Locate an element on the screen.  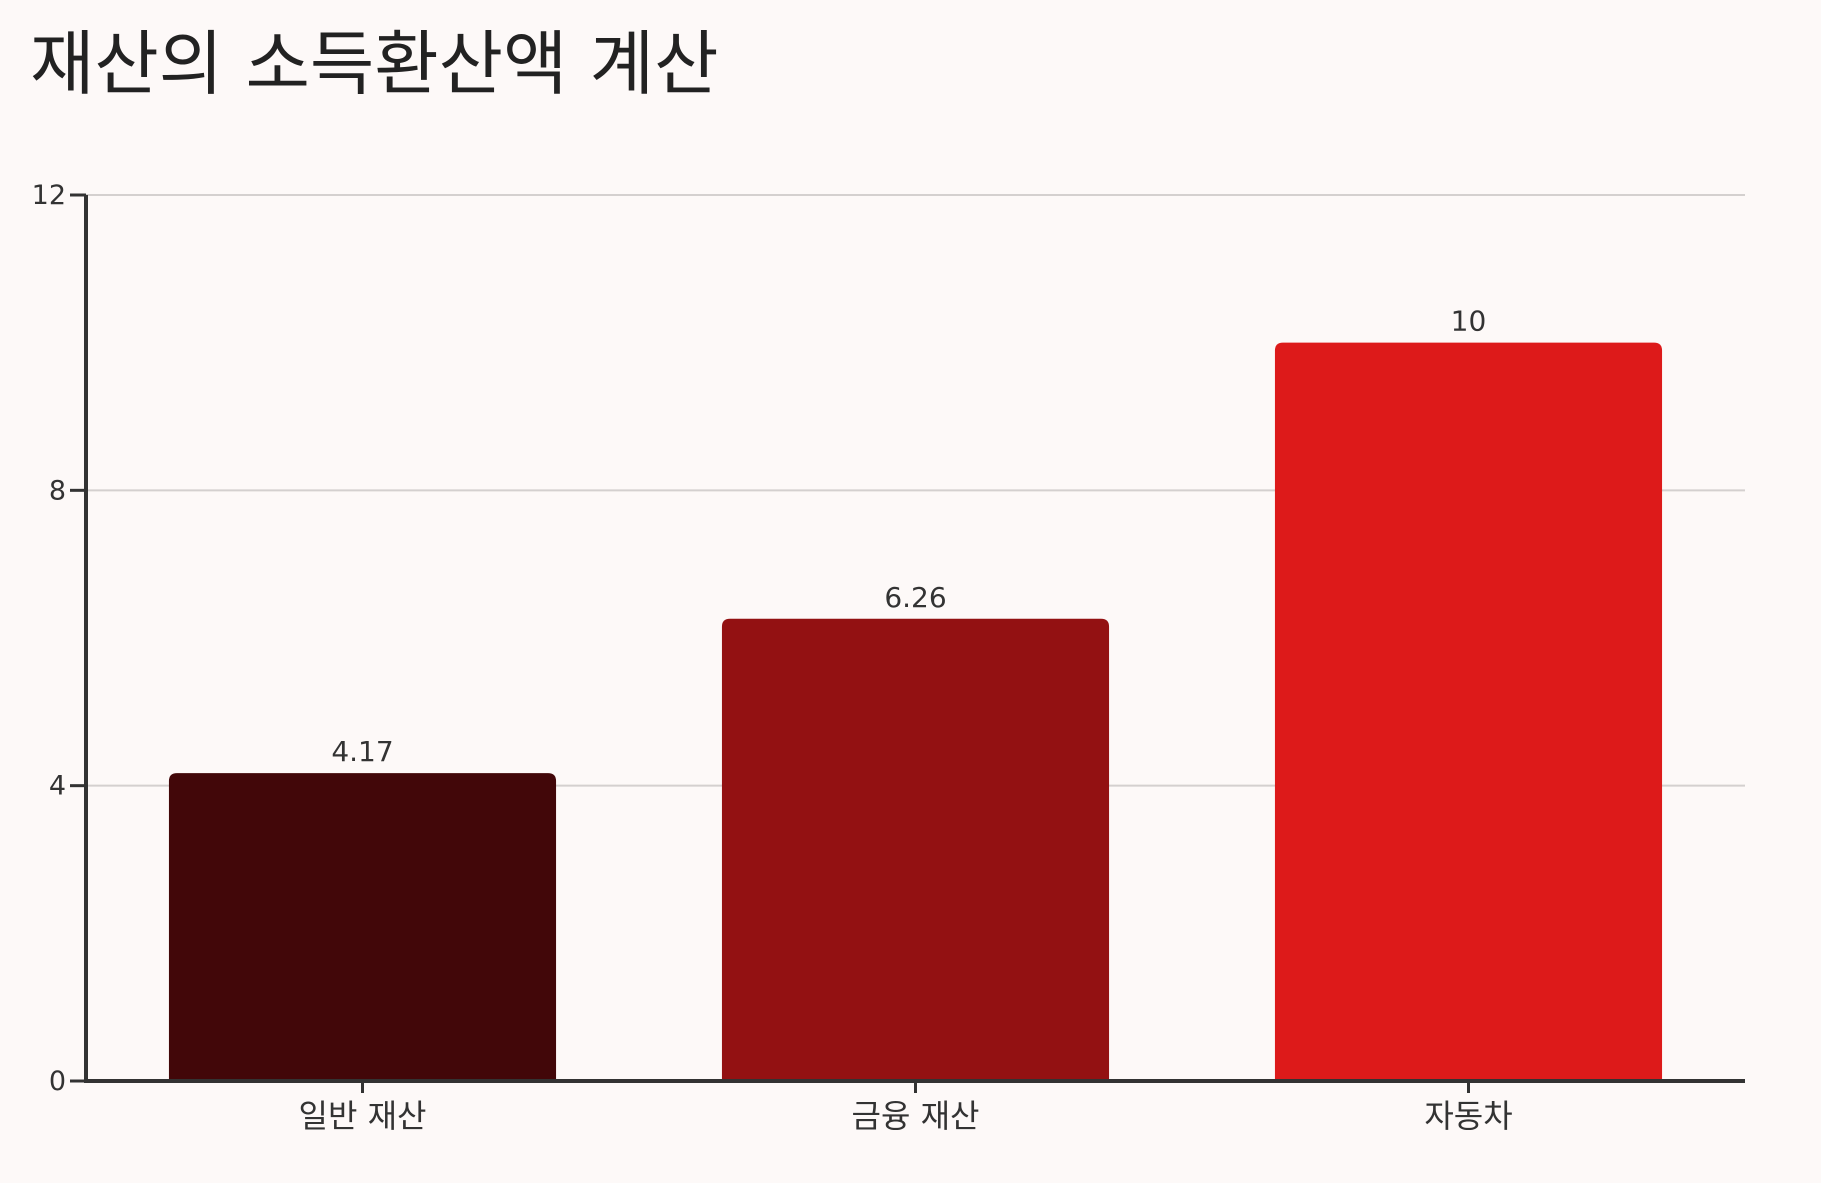
category-label-1: 일반 재산 is located at coordinates (363, 1116).